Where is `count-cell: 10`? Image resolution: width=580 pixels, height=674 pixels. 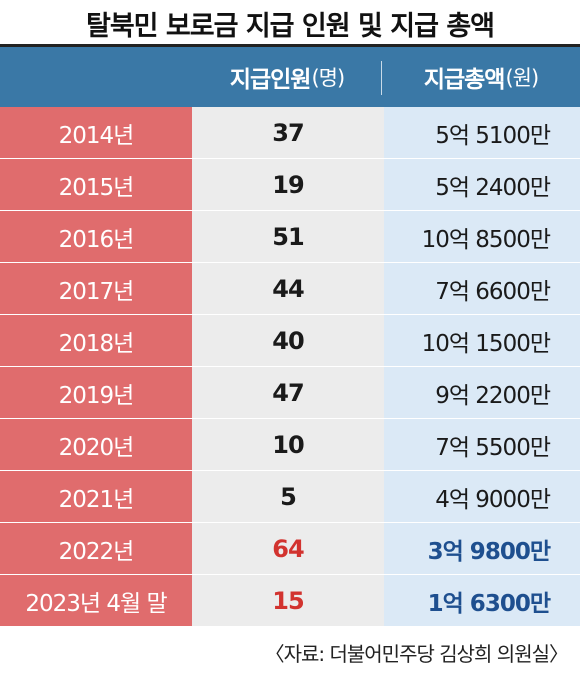 count-cell: 10 is located at coordinates (288, 445).